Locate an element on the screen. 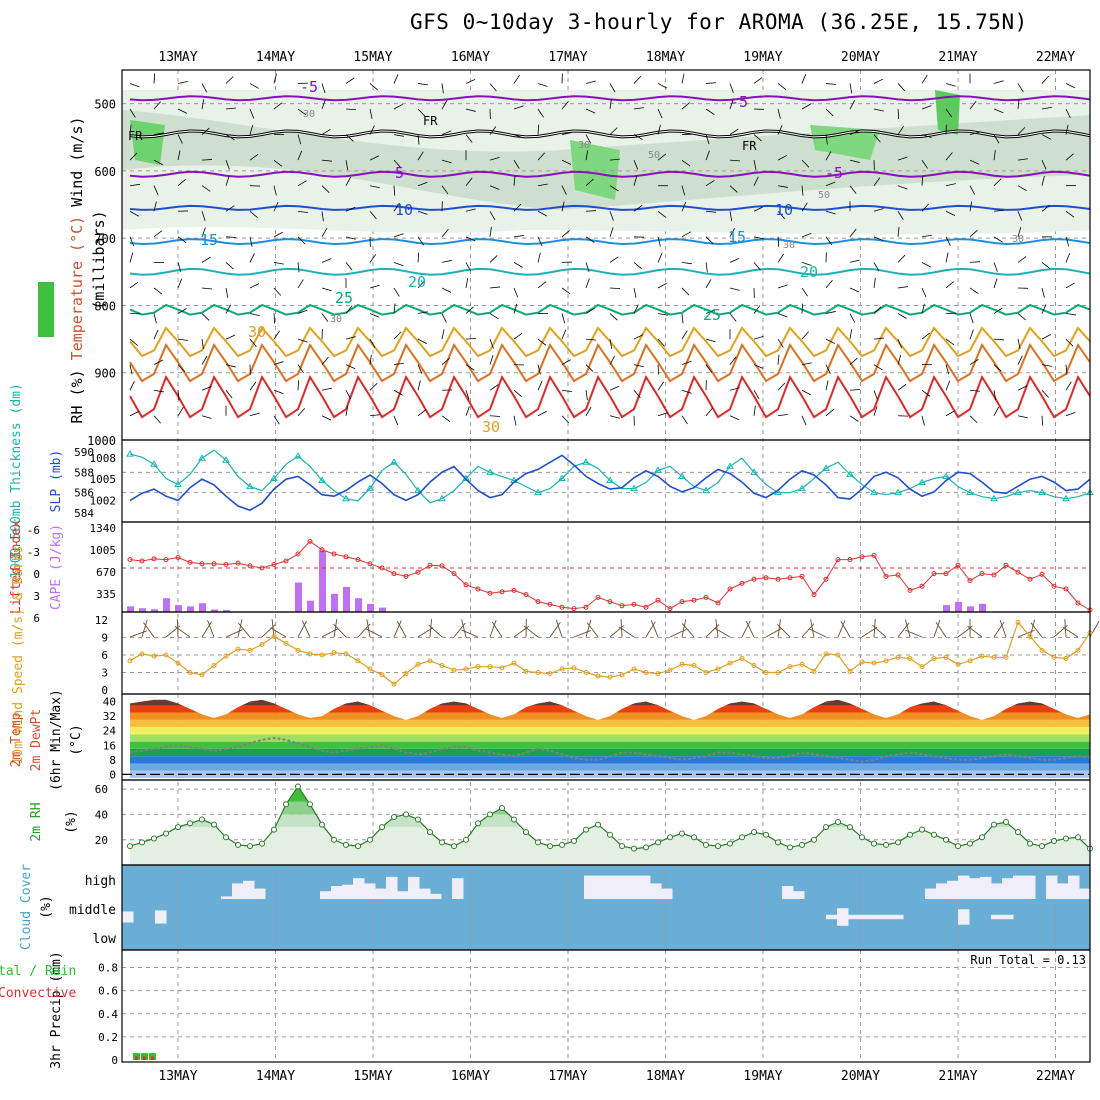  cloud-ylabel-unit: (%) is located at coordinates (46, 906).